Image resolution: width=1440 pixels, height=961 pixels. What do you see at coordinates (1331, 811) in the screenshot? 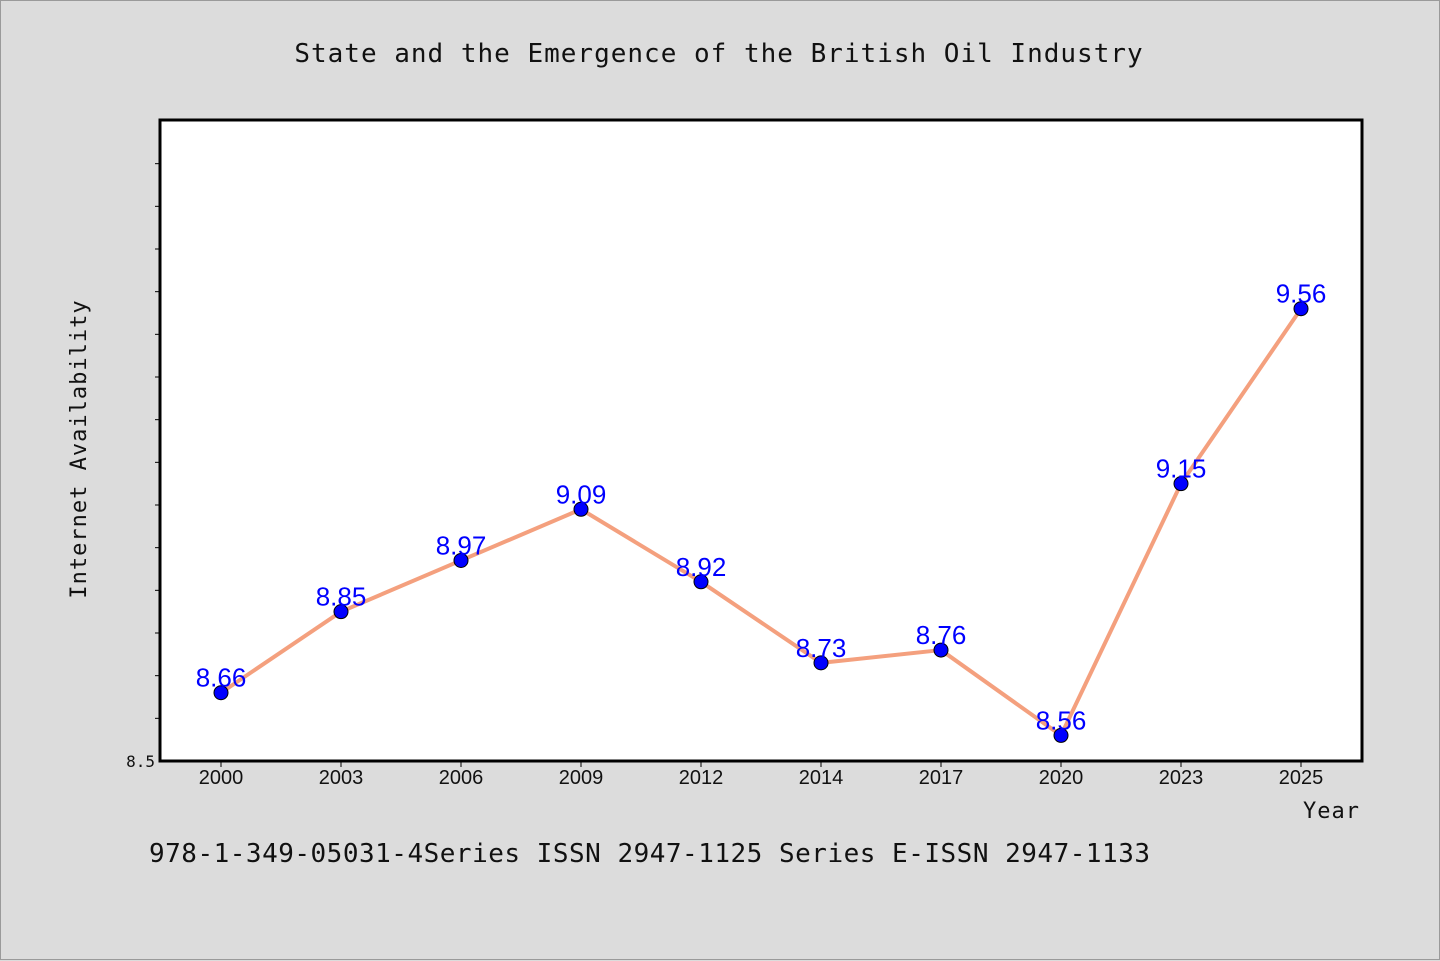
I see `x-axis-label: Year` at bounding box center [1331, 811].